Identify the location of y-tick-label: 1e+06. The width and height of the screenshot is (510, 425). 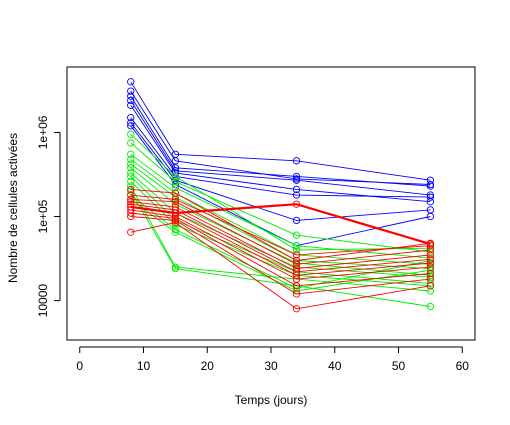
(43, 132).